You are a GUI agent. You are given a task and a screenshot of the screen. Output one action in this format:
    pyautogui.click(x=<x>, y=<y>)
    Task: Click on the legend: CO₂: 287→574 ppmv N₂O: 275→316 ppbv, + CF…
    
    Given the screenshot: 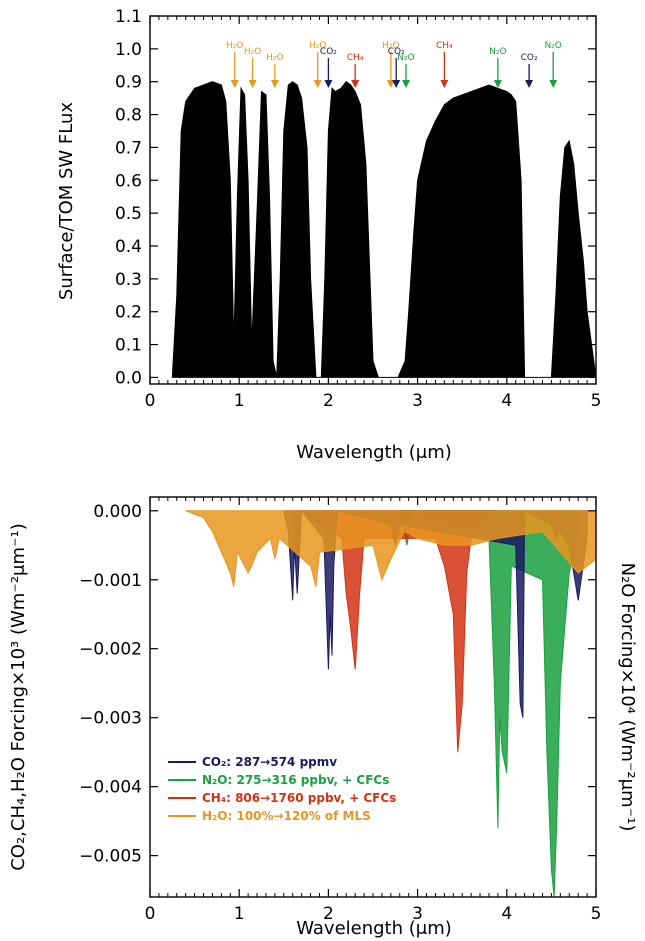 What is the action you would take?
    pyautogui.click(x=282, y=789)
    